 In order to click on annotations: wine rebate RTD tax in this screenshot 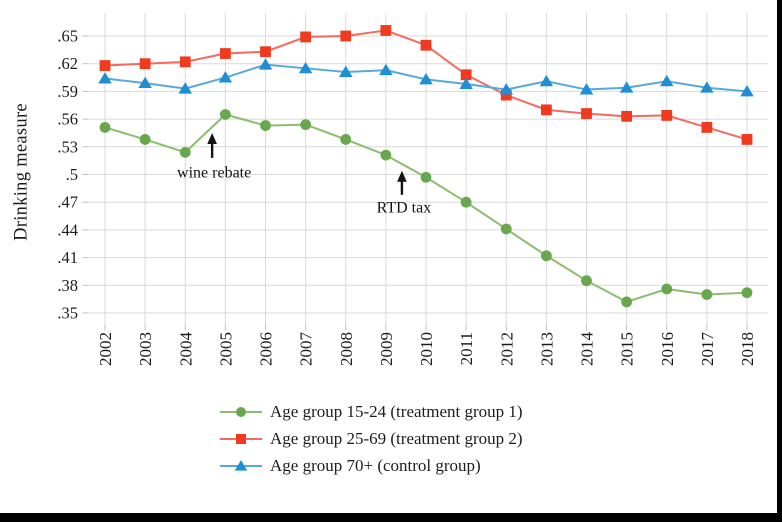, I will do `click(304, 174)`.